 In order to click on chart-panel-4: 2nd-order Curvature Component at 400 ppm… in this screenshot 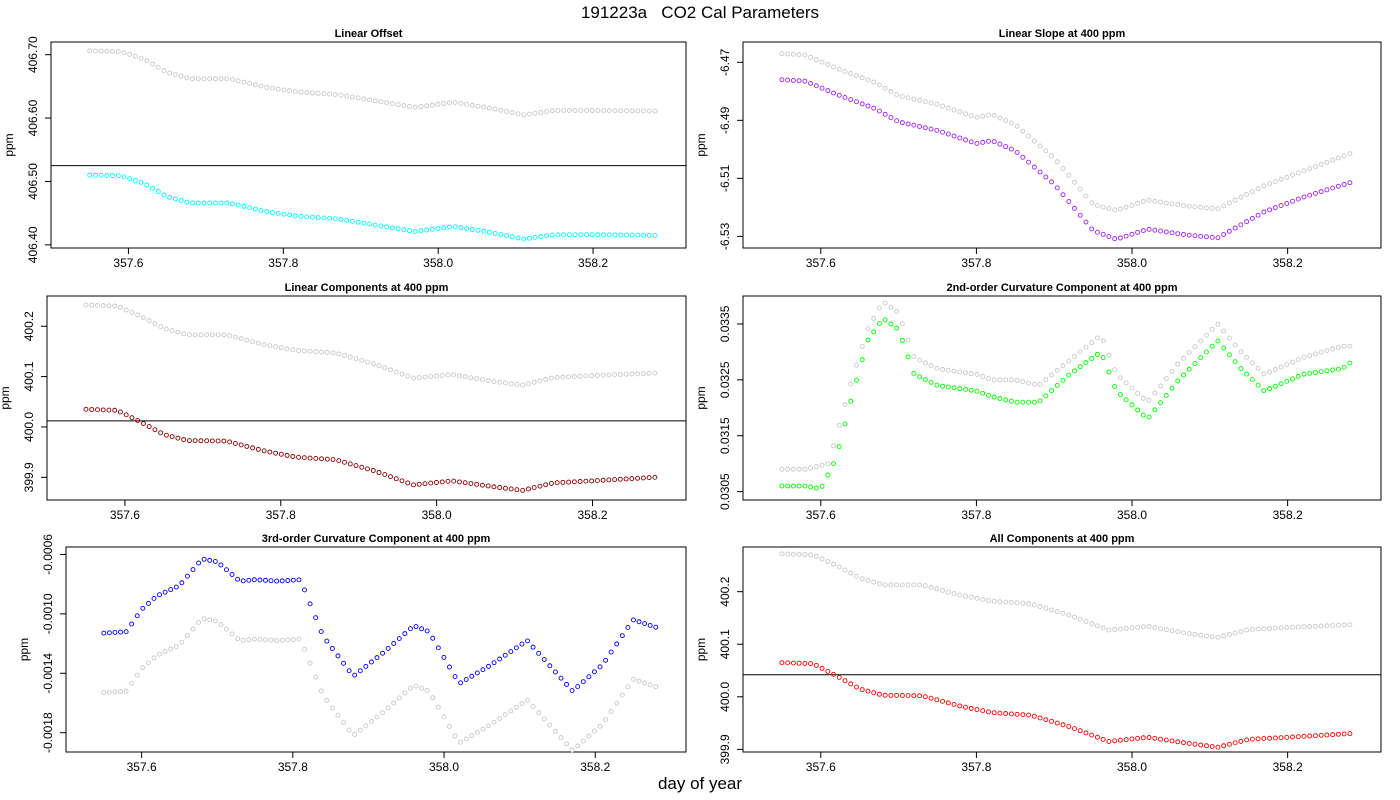, I will do `click(1038, 402)`.